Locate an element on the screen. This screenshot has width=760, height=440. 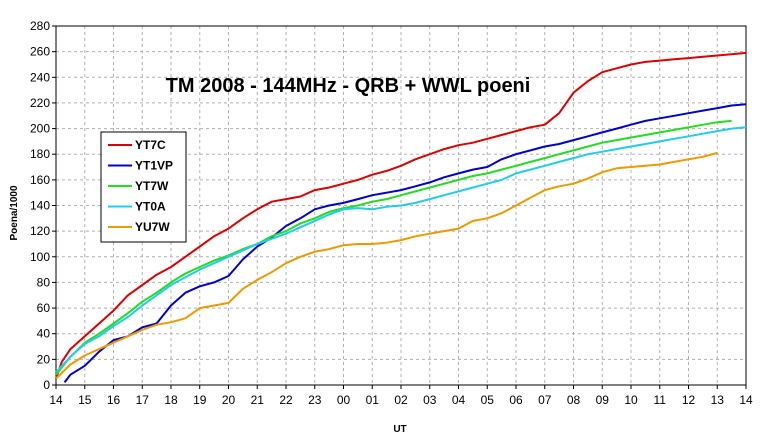
x-tick-label: 07 is located at coordinates (545, 400).